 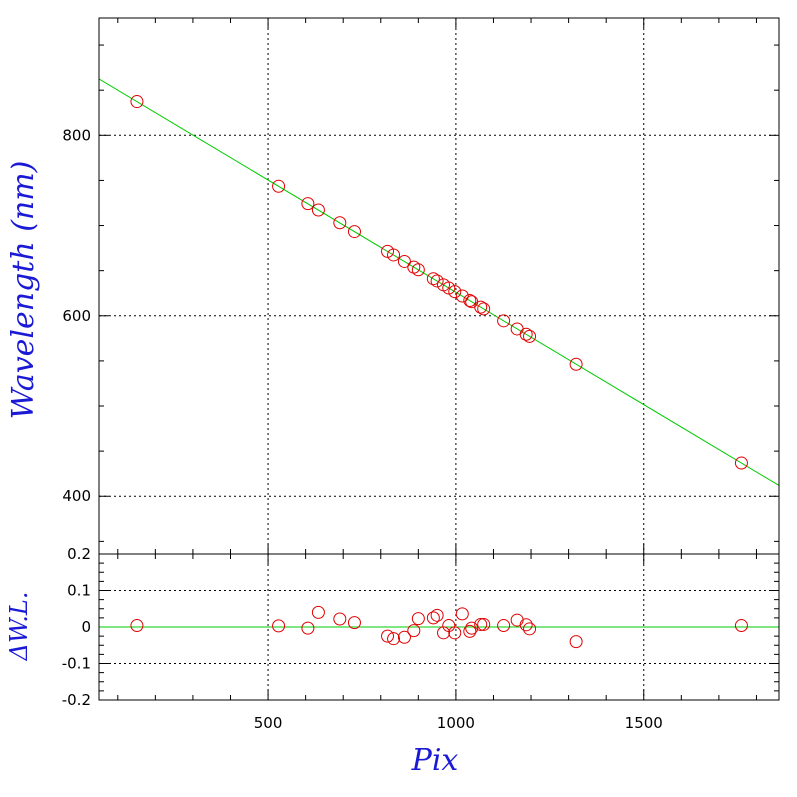 What do you see at coordinates (23, 290) in the screenshot?
I see `wavelength-axis-title: Wavelength (nm)` at bounding box center [23, 290].